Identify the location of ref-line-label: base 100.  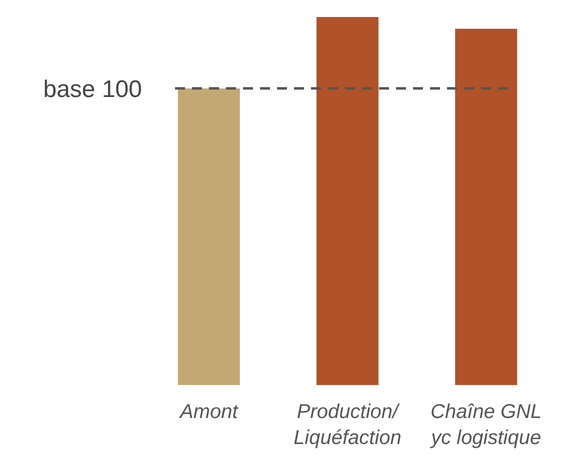
(92, 89).